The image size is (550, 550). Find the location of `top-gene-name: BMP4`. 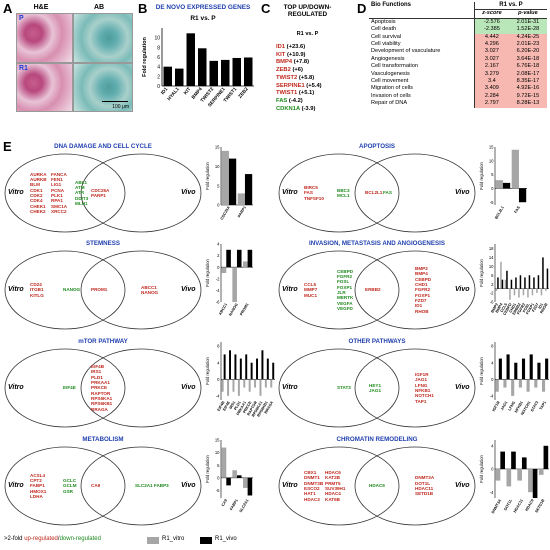

top-gene-name: BMP4 is located at coordinates (284, 62).